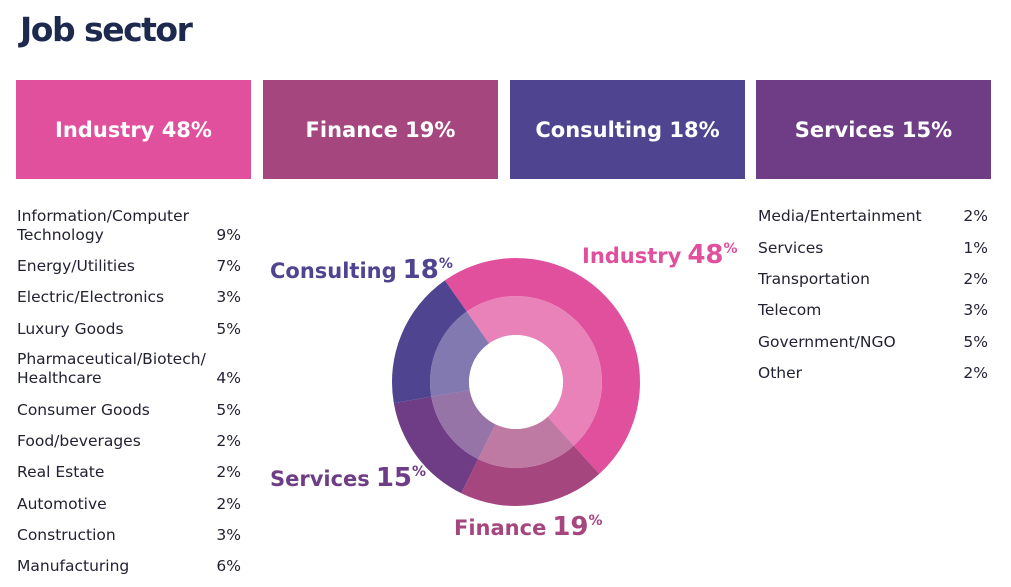  Describe the element at coordinates (76, 266) in the screenshot. I see `list-item-name: Energy/Utilities` at that location.